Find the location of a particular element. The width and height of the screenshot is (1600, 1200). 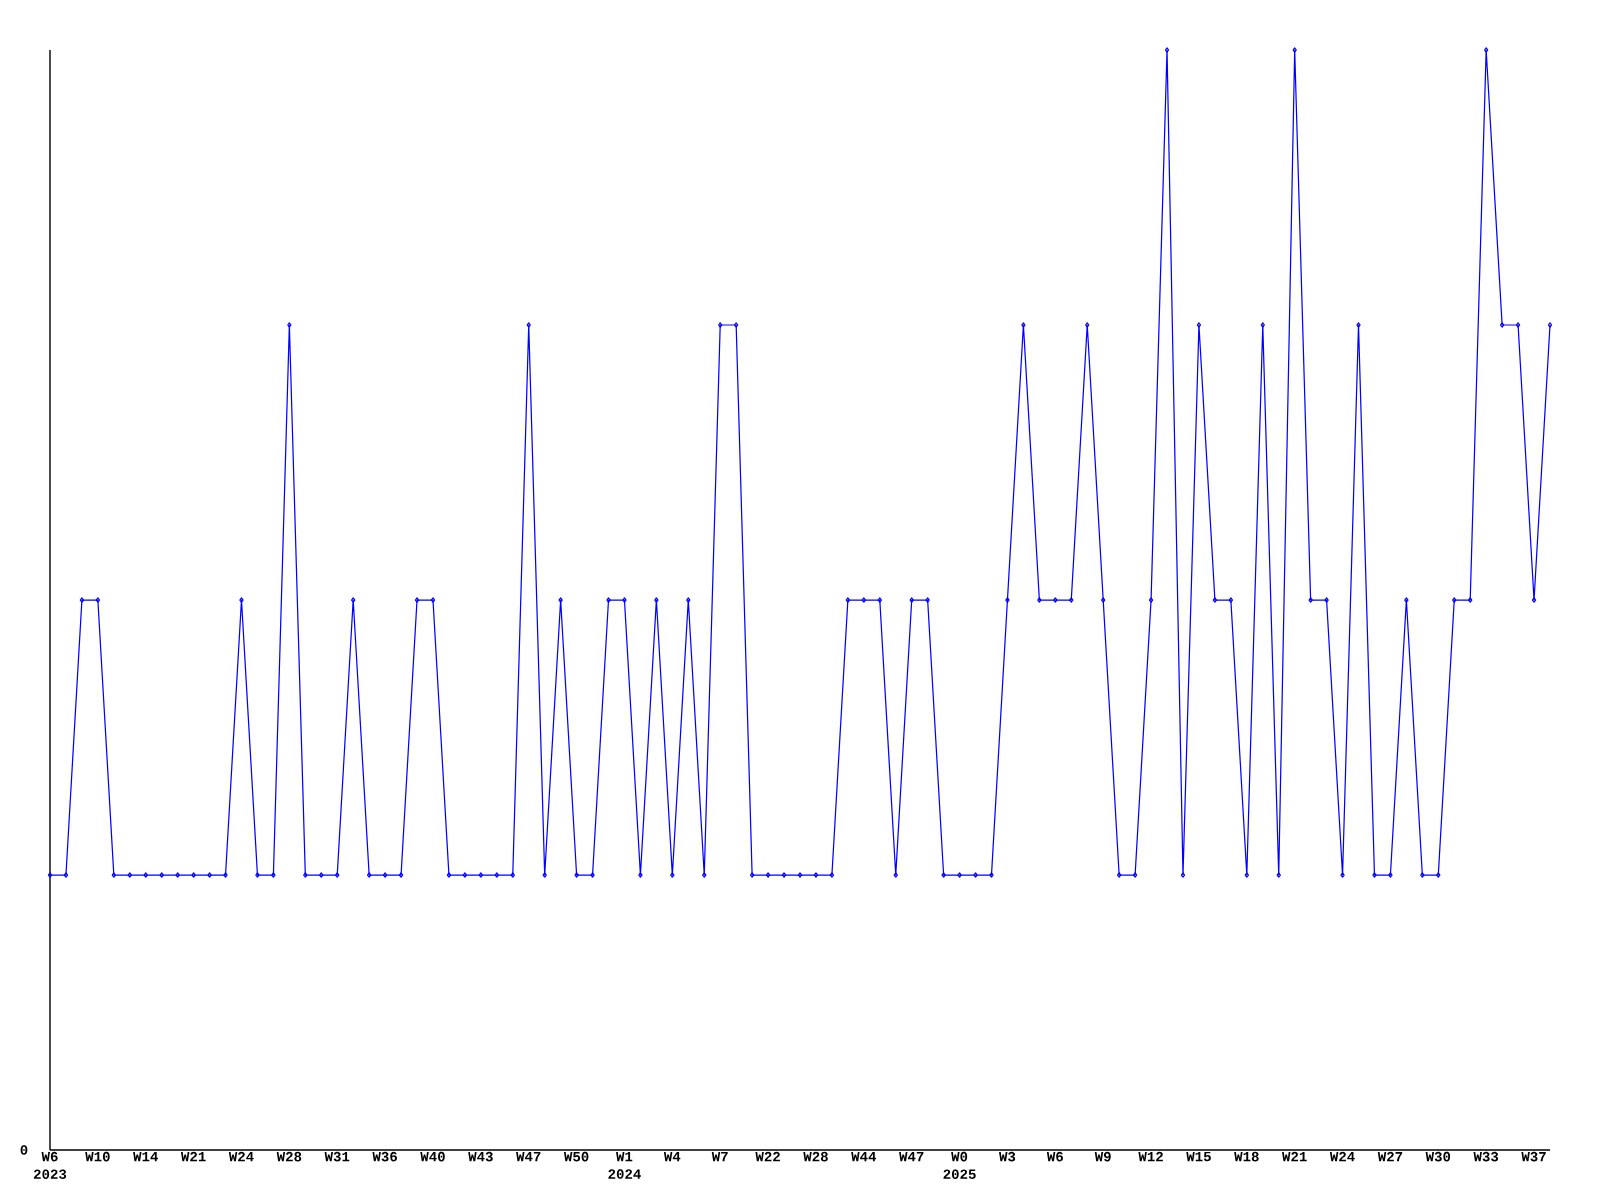

x-tick-label: W27 is located at coordinates (1390, 1156).